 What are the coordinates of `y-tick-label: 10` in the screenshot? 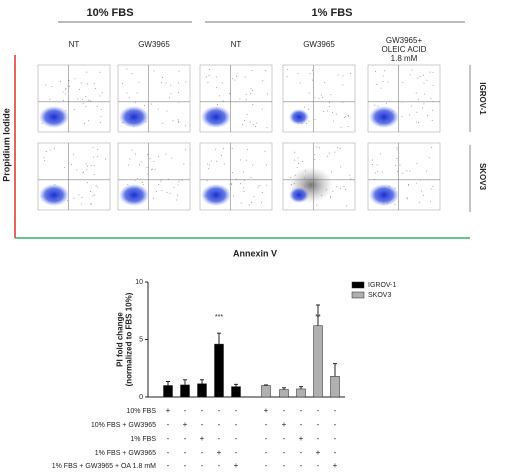 It's located at (139, 282).